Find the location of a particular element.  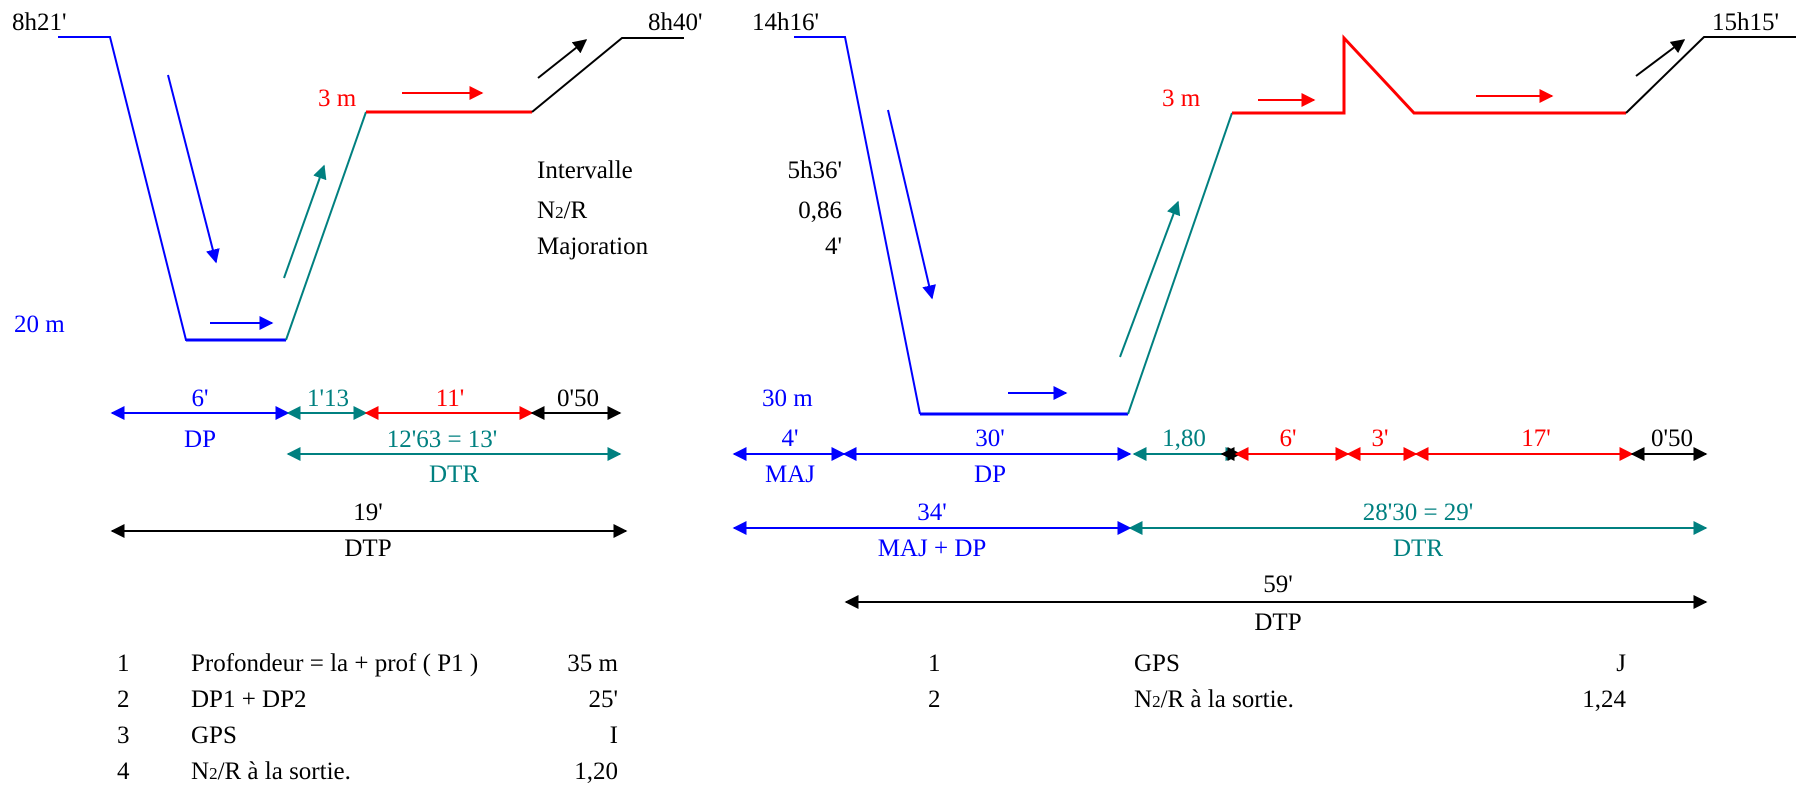

dive1-dtr-label: DTR is located at coordinates (454, 474).